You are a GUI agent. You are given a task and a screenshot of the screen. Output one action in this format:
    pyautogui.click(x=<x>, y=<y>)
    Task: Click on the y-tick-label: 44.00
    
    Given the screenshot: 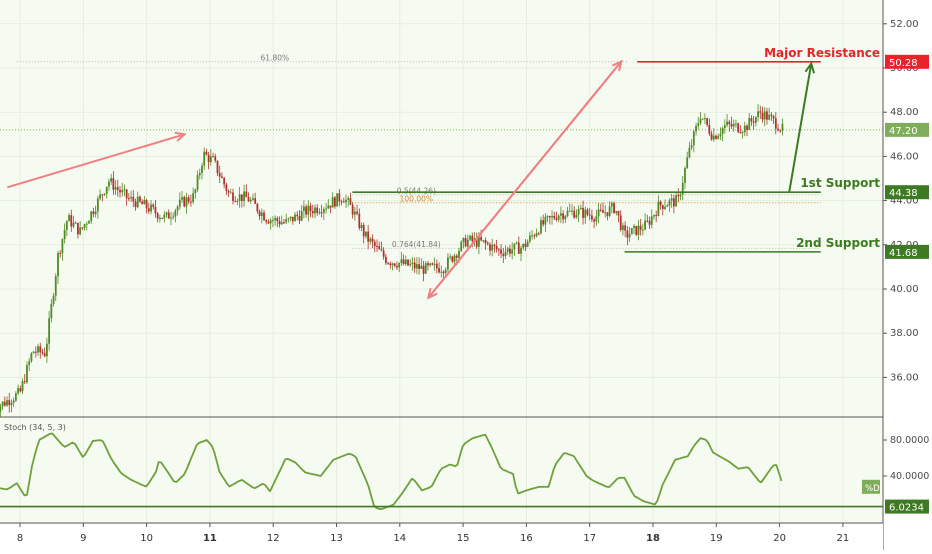 What is the action you would take?
    pyautogui.click(x=904, y=201)
    